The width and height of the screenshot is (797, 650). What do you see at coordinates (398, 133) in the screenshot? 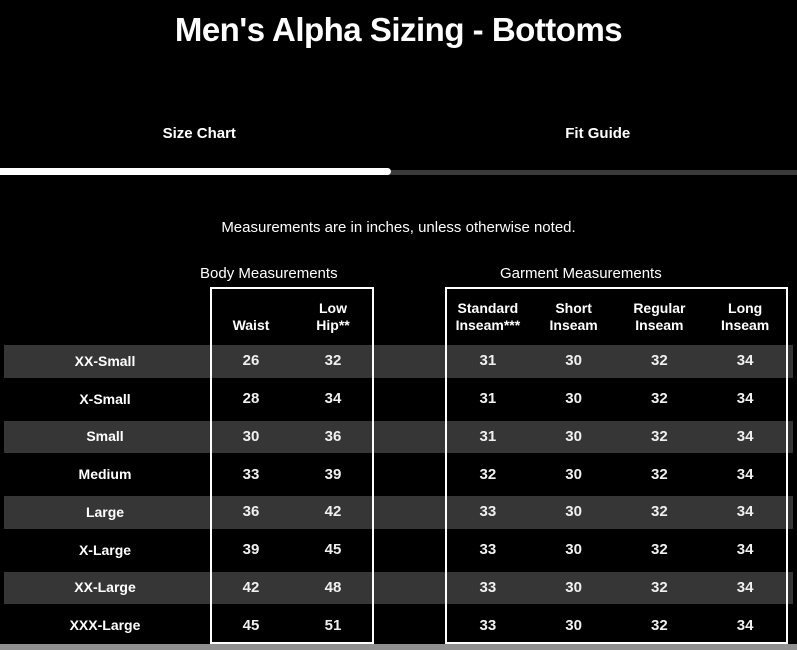
I see `tab-bar: Size Chart Fit Guide` at bounding box center [398, 133].